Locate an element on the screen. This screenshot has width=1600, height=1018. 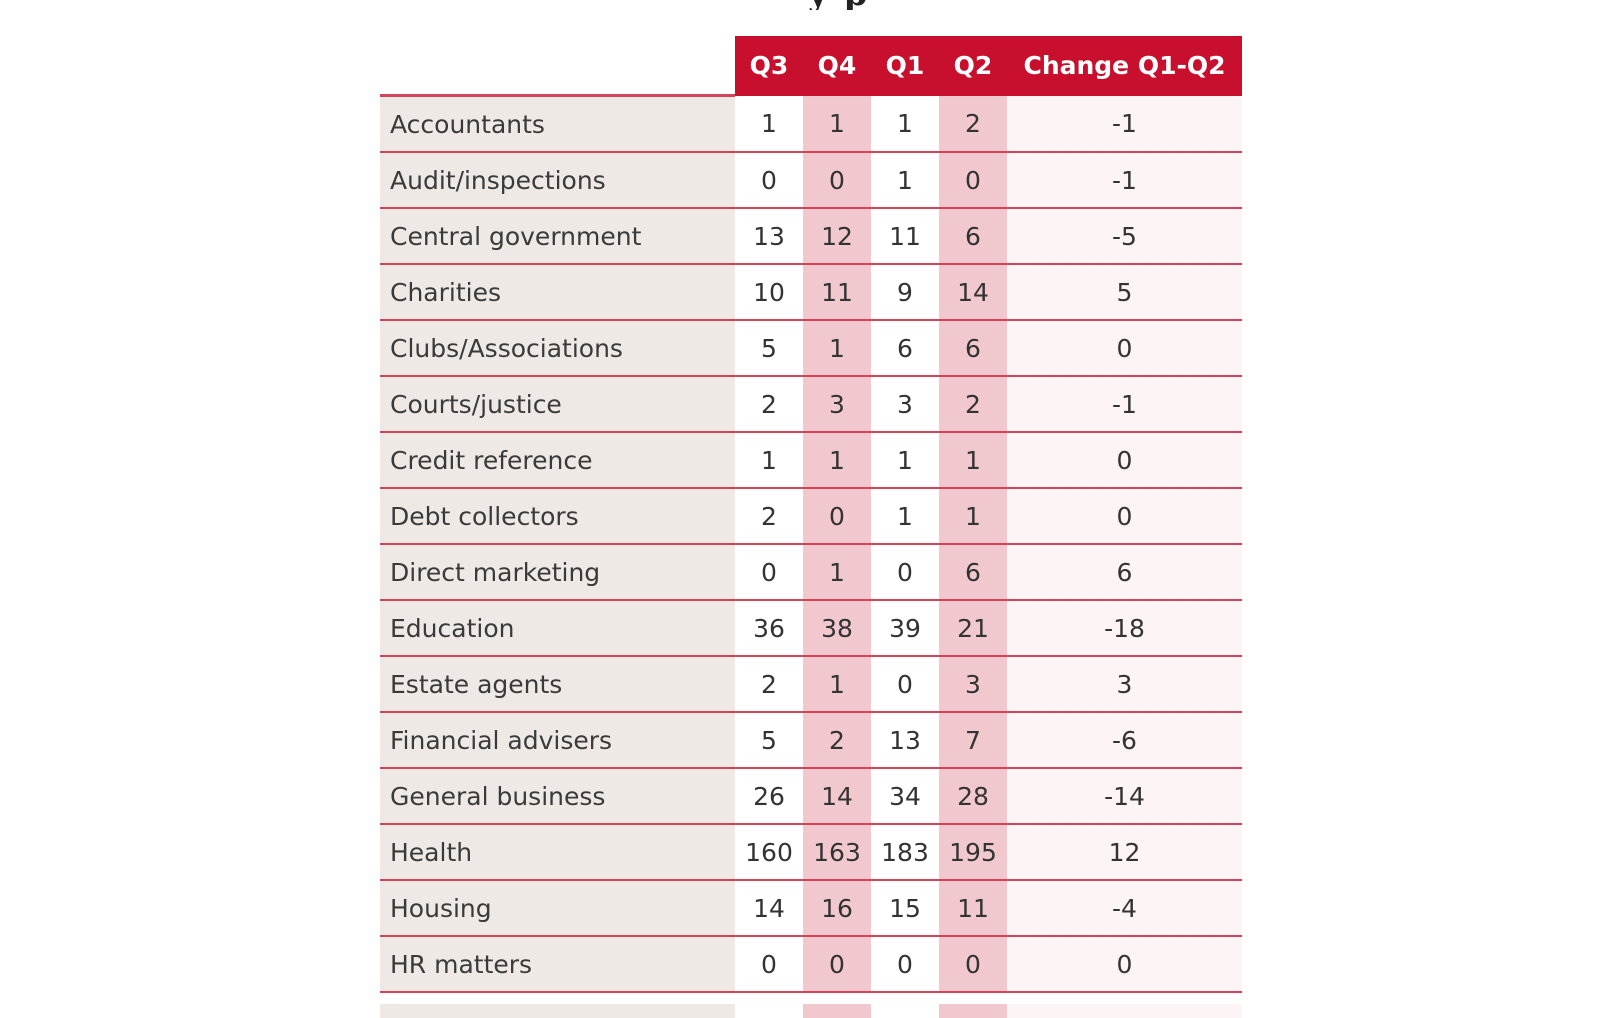
table-row: HR matters 0 0 0 0 0 is located at coordinates (811, 964).